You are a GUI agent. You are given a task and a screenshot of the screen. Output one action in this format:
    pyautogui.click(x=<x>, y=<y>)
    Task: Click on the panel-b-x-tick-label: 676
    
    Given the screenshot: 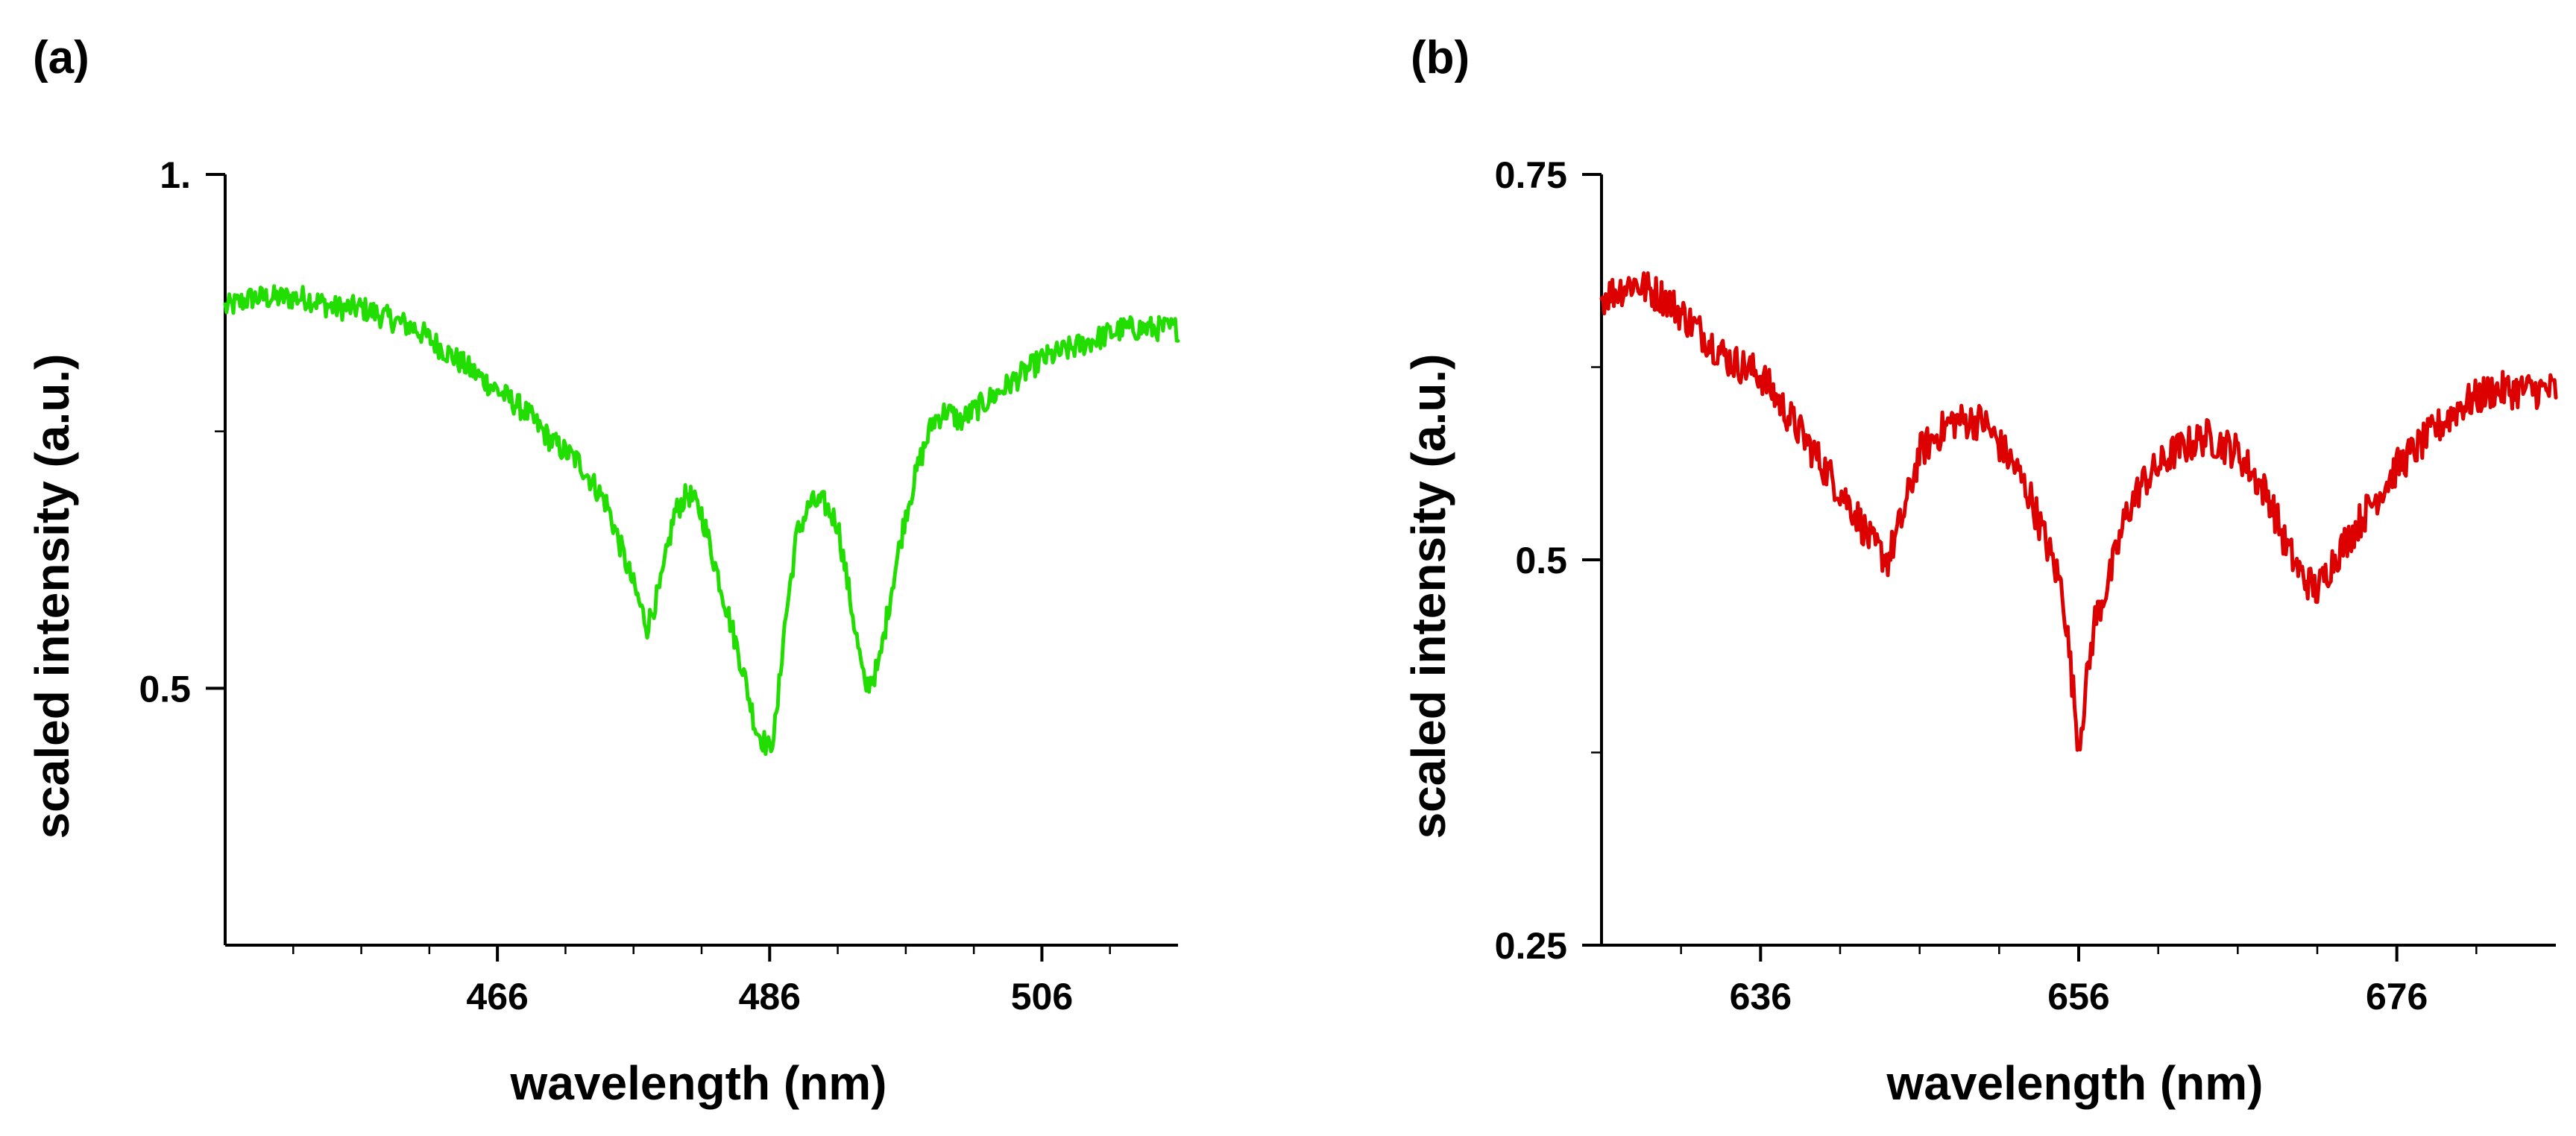 What is the action you would take?
    pyautogui.click(x=2397, y=997)
    